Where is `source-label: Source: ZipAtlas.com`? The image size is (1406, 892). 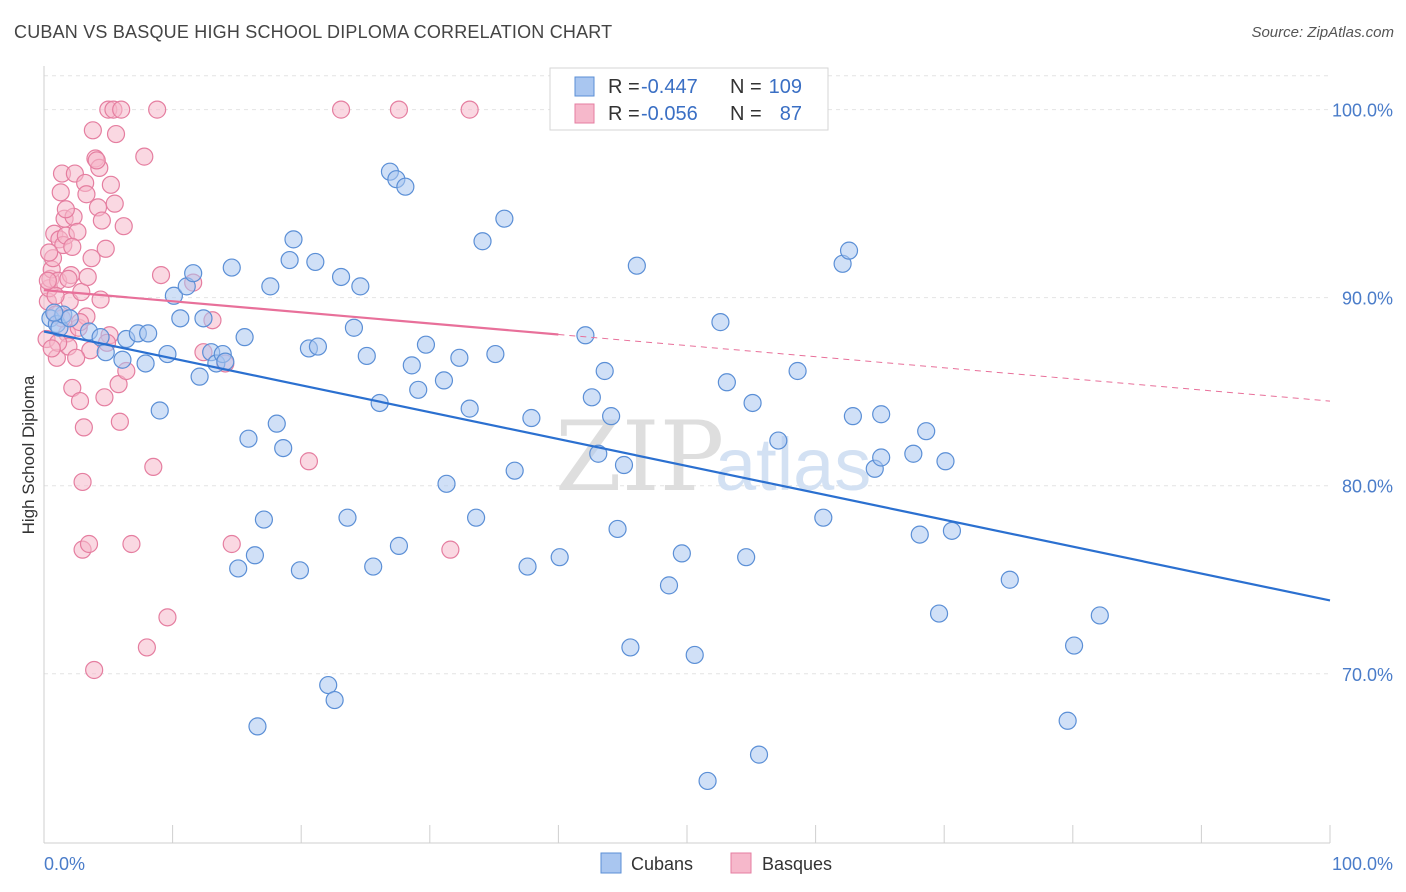
source-label: Source: ZipAtlas.com is located at coordinates (1322, 32).